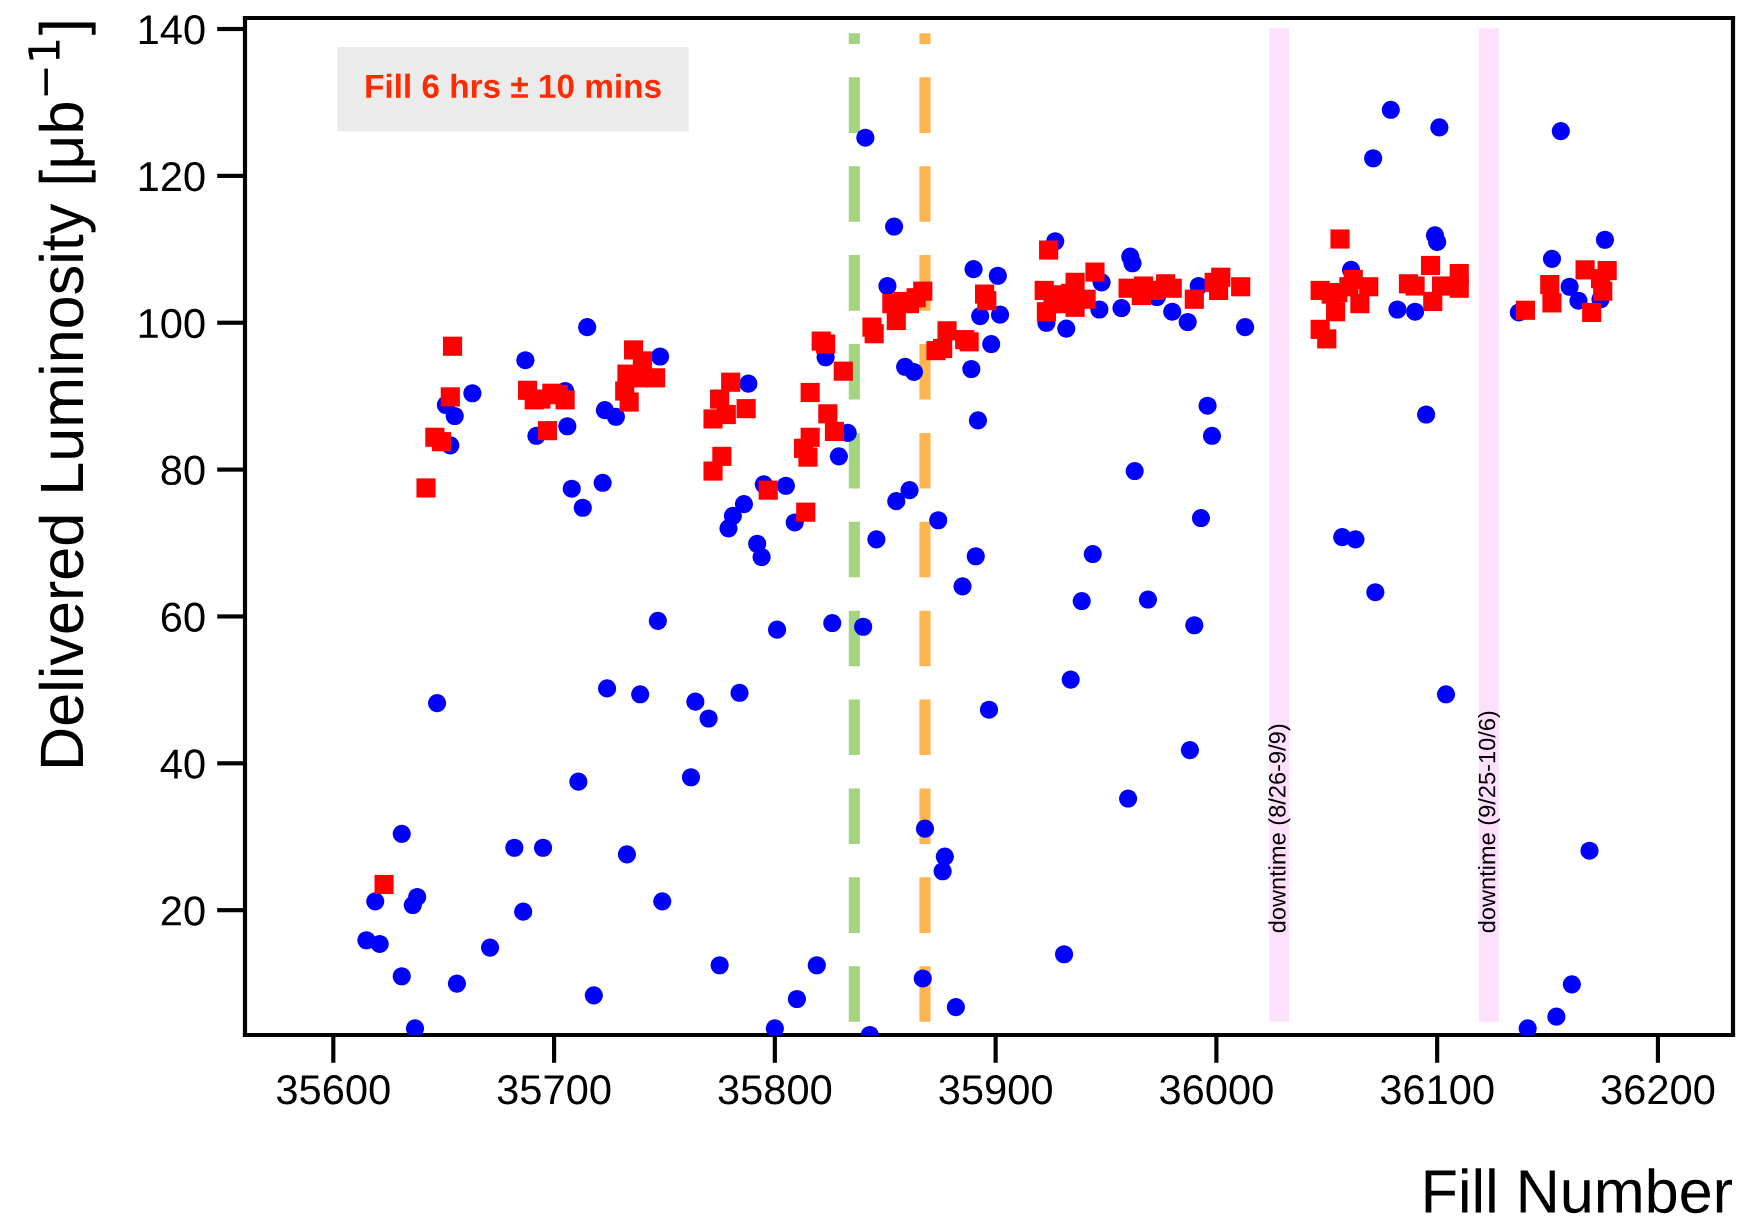 This screenshot has width=1749, height=1228. I want to click on annotation: Fill 6 hrs ± 10 mins, so click(513, 86).